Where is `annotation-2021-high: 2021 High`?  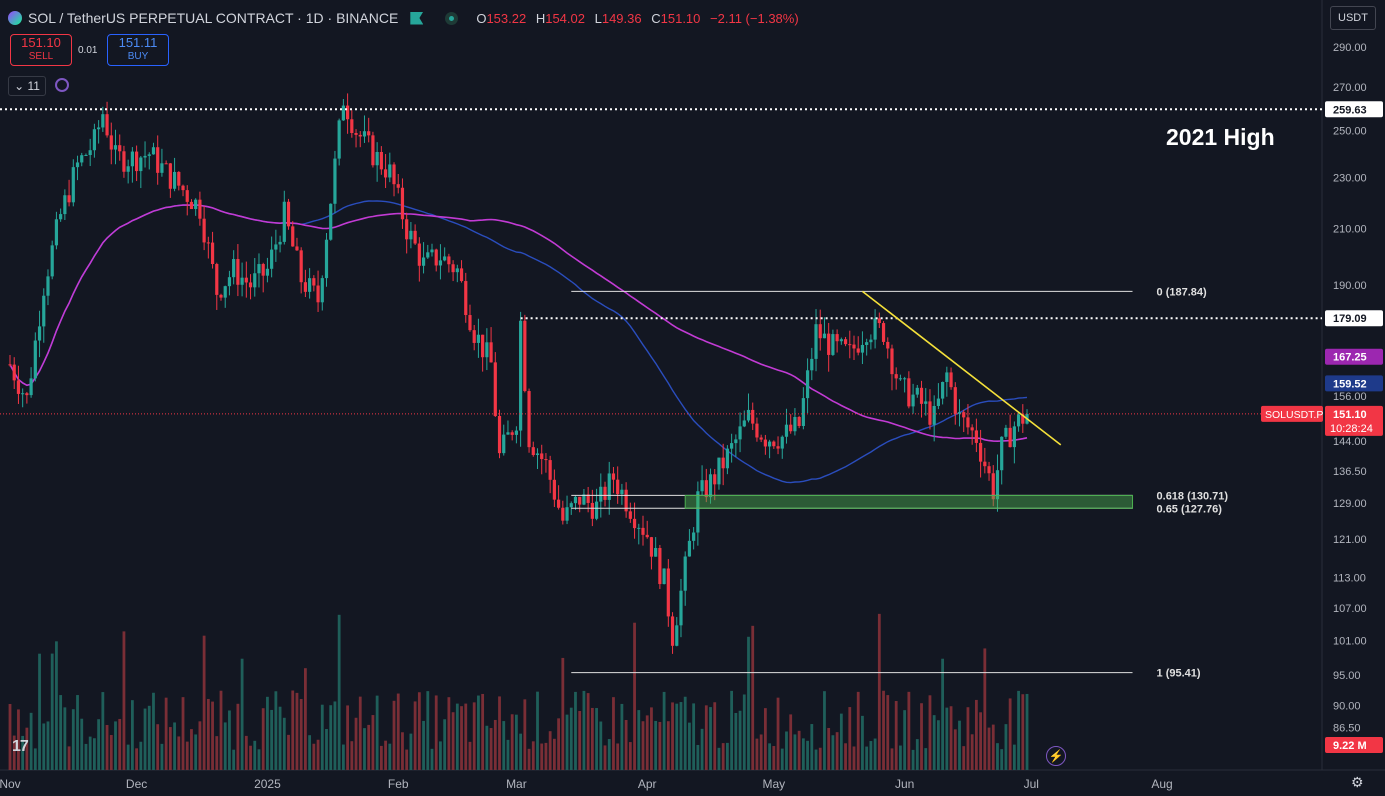 annotation-2021-high: 2021 High is located at coordinates (1220, 137).